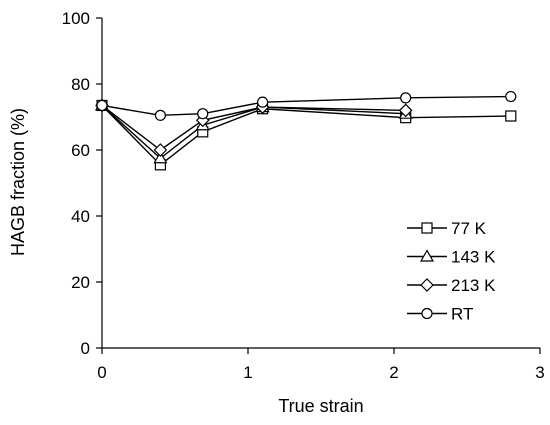 Image resolution: width=550 pixels, height=425 pixels. I want to click on y-tick-label: 0, so click(85, 348).